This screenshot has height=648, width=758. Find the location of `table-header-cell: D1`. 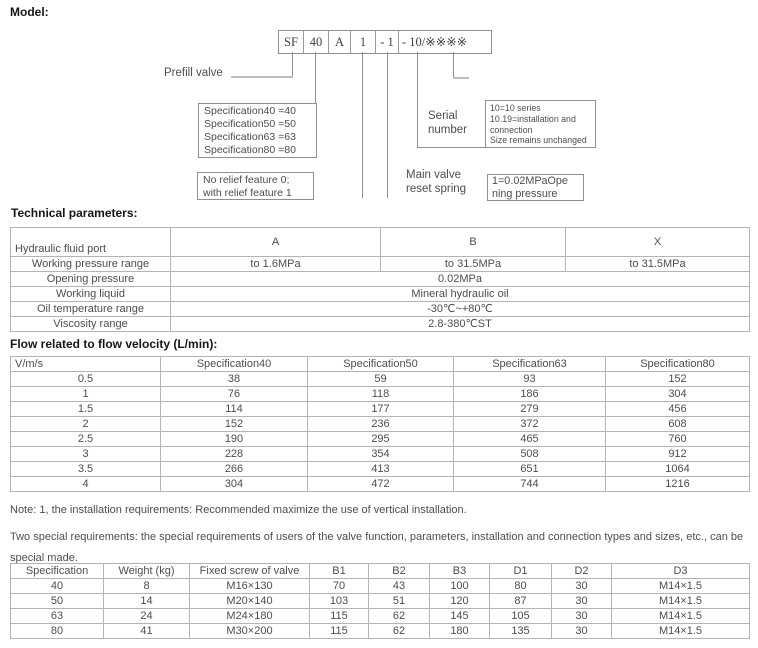

table-header-cell: D1 is located at coordinates (520, 571).